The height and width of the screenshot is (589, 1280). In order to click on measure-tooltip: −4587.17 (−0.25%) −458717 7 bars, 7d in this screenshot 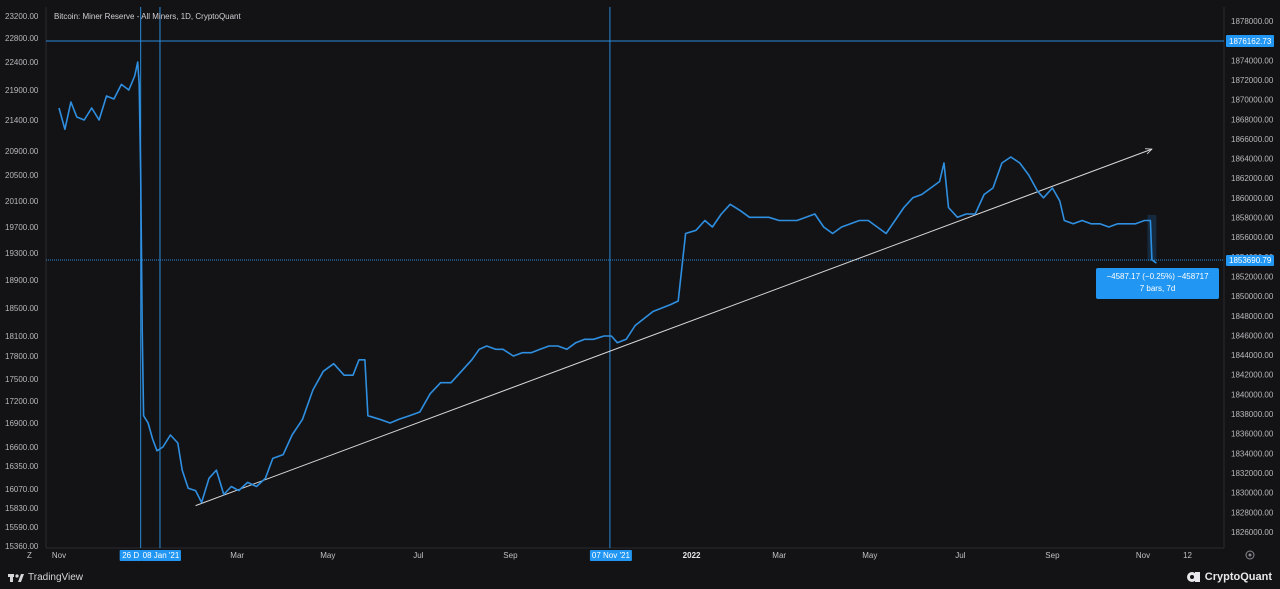, I will do `click(1157, 283)`.